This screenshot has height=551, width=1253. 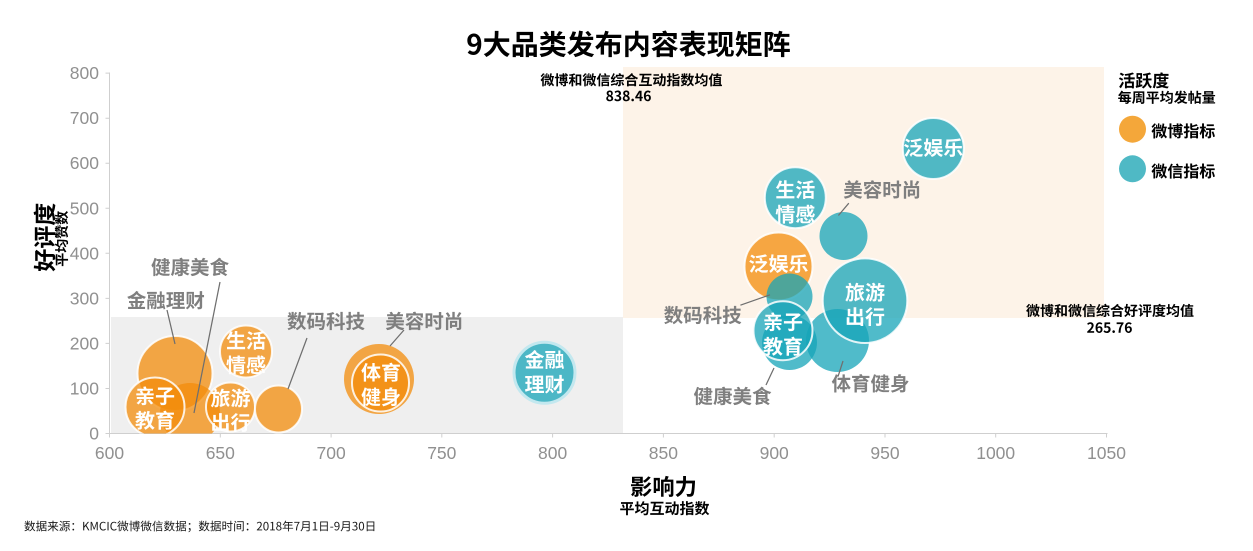 What do you see at coordinates (94, 434) in the screenshot?
I see `svg-text: 0` at bounding box center [94, 434].